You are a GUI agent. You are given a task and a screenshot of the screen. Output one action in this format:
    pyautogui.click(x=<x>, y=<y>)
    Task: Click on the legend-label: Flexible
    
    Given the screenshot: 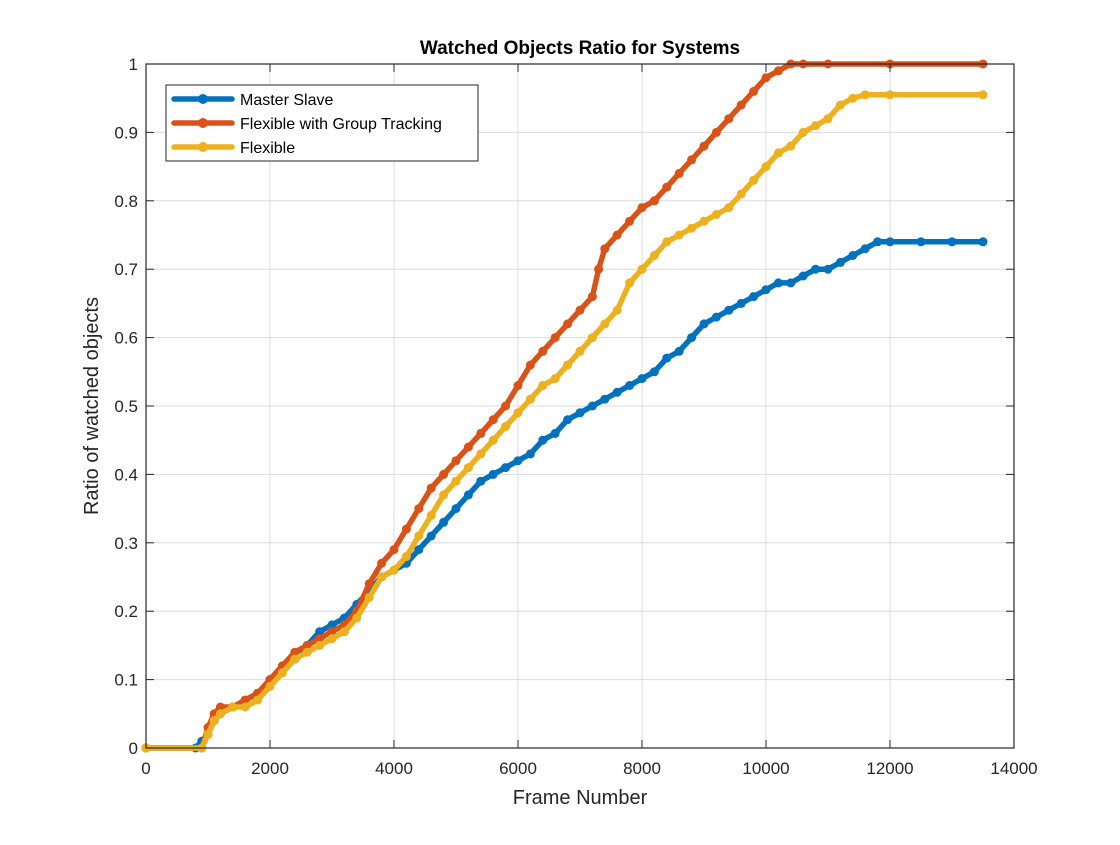 What is the action you would take?
    pyautogui.click(x=267, y=148)
    